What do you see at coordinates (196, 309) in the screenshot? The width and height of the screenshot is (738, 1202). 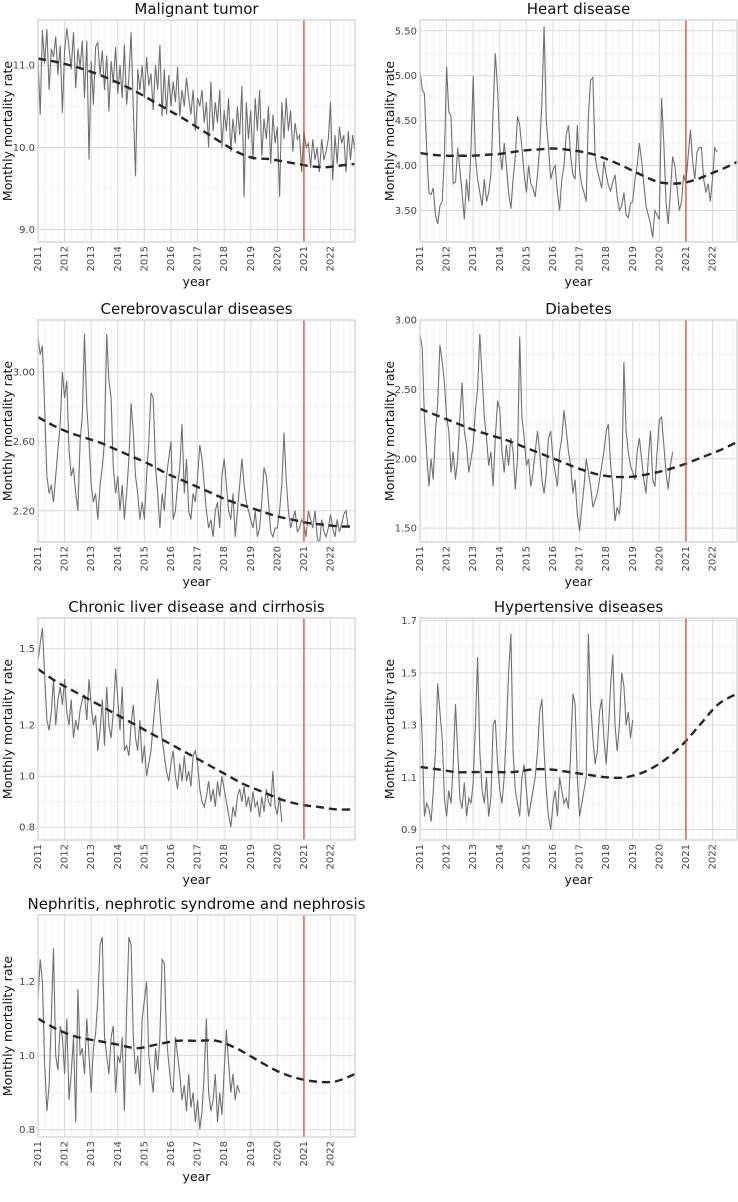 I see `chart-title: Cerebrovascular diseases` at bounding box center [196, 309].